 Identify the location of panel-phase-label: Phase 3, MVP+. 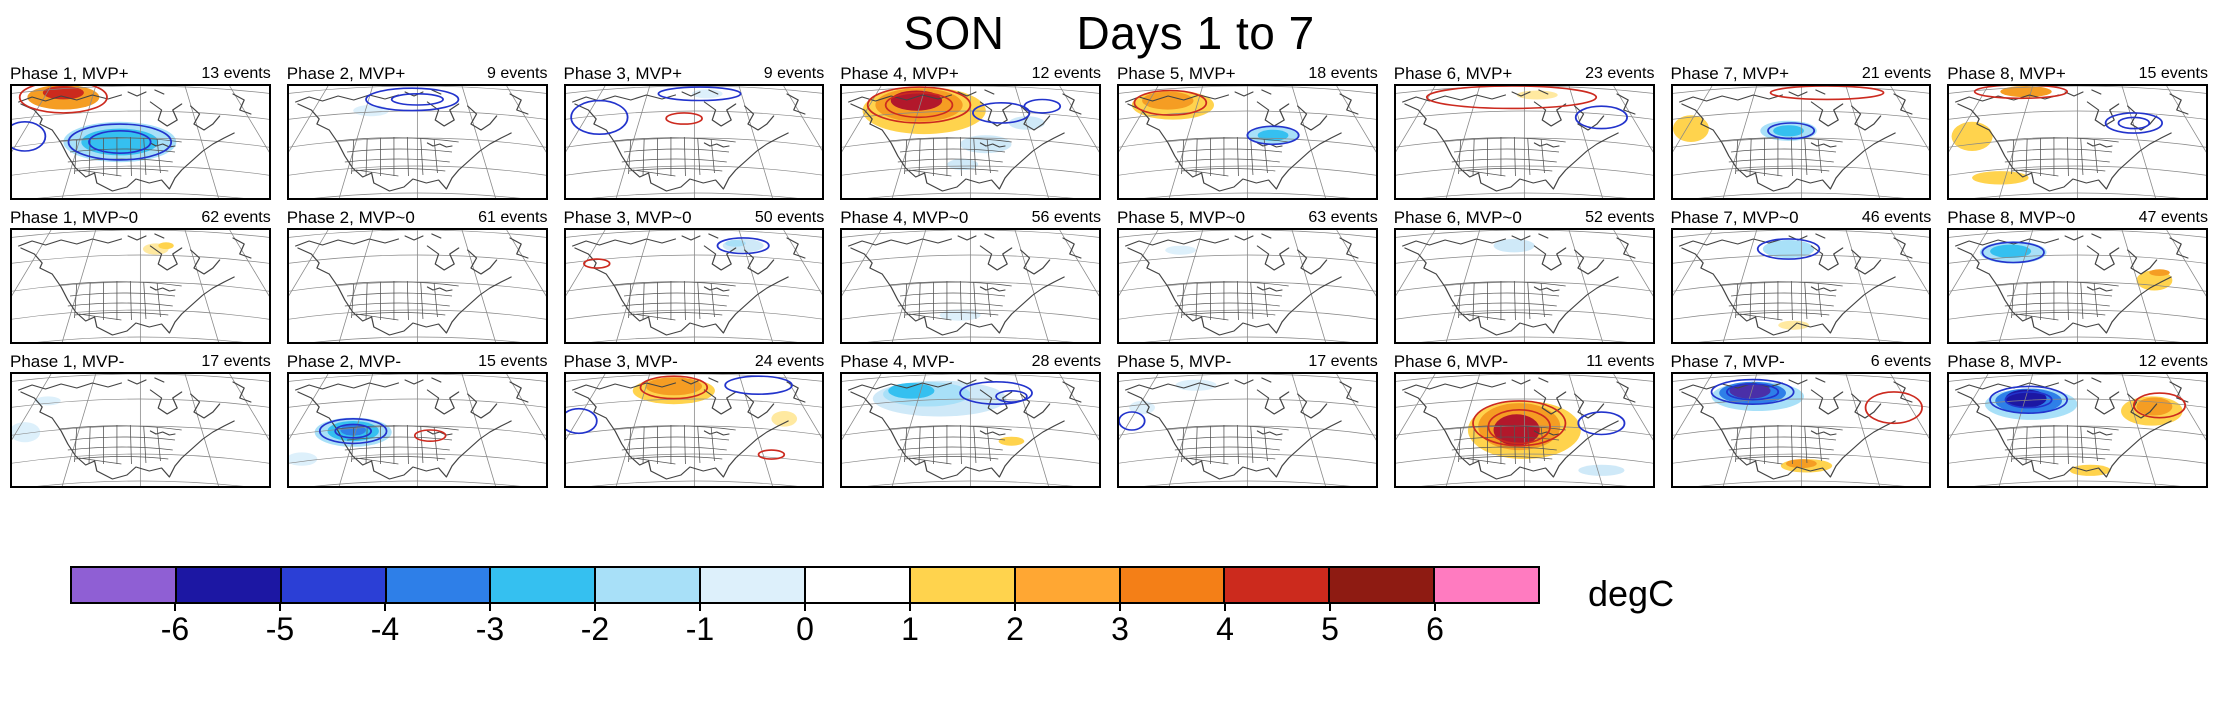
(623, 73).